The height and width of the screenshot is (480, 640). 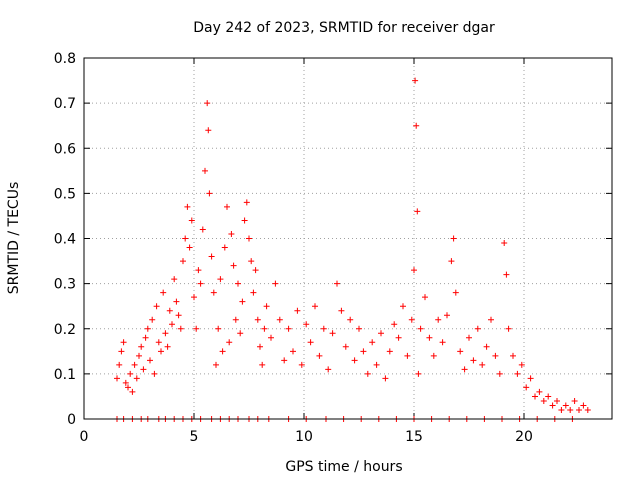 What do you see at coordinates (414, 437) in the screenshot?
I see `x-tick-label: 15` at bounding box center [414, 437].